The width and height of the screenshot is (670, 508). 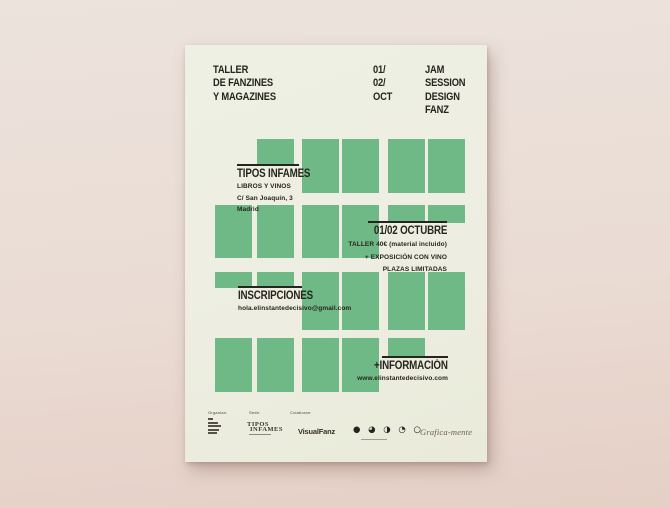 I want to click on moon-phases-logo: ● ◕ ◑ ◔ ○, so click(x=388, y=430).